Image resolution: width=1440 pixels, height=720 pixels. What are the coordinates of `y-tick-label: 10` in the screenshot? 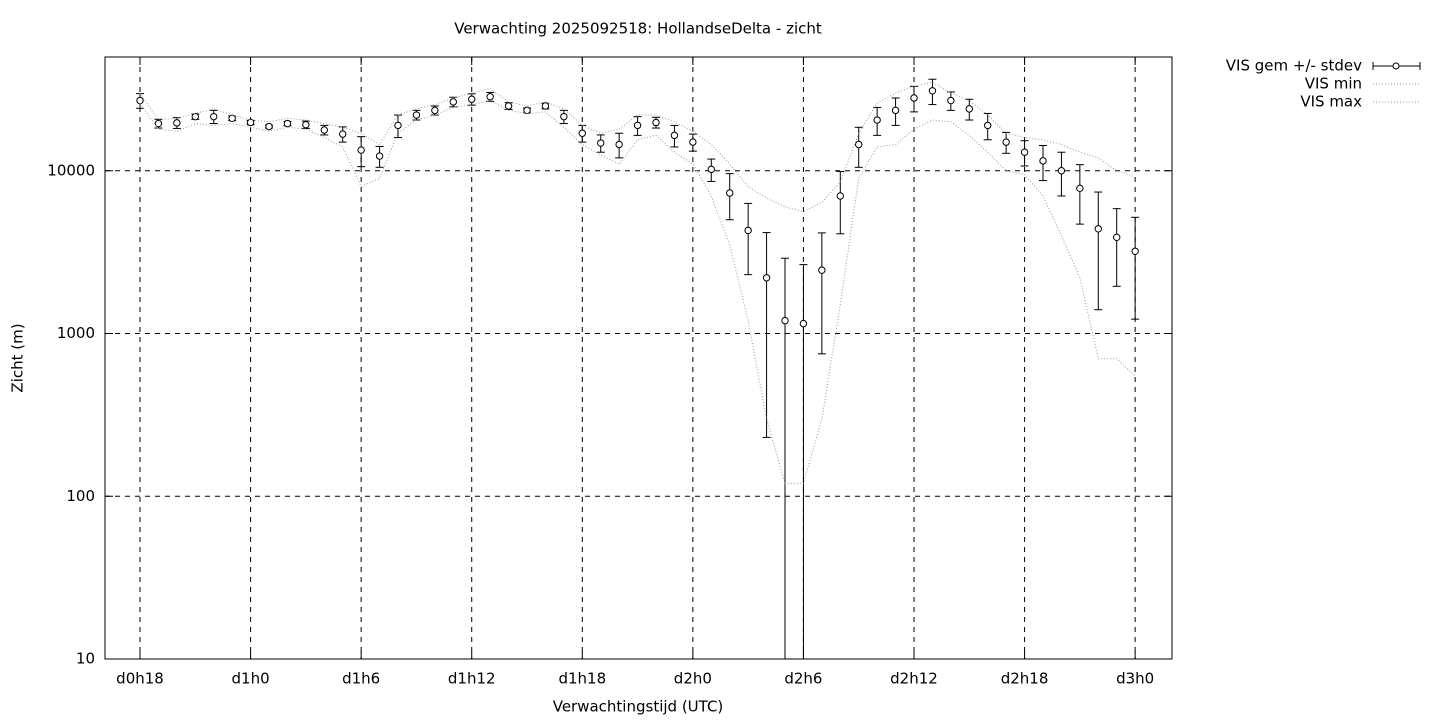 It's located at (85, 659).